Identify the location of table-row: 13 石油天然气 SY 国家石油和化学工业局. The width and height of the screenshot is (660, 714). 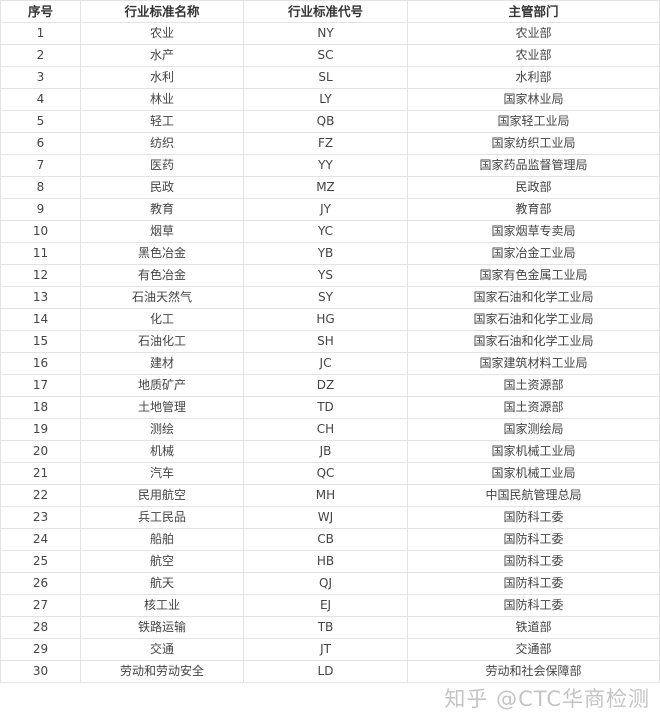
(330, 297).